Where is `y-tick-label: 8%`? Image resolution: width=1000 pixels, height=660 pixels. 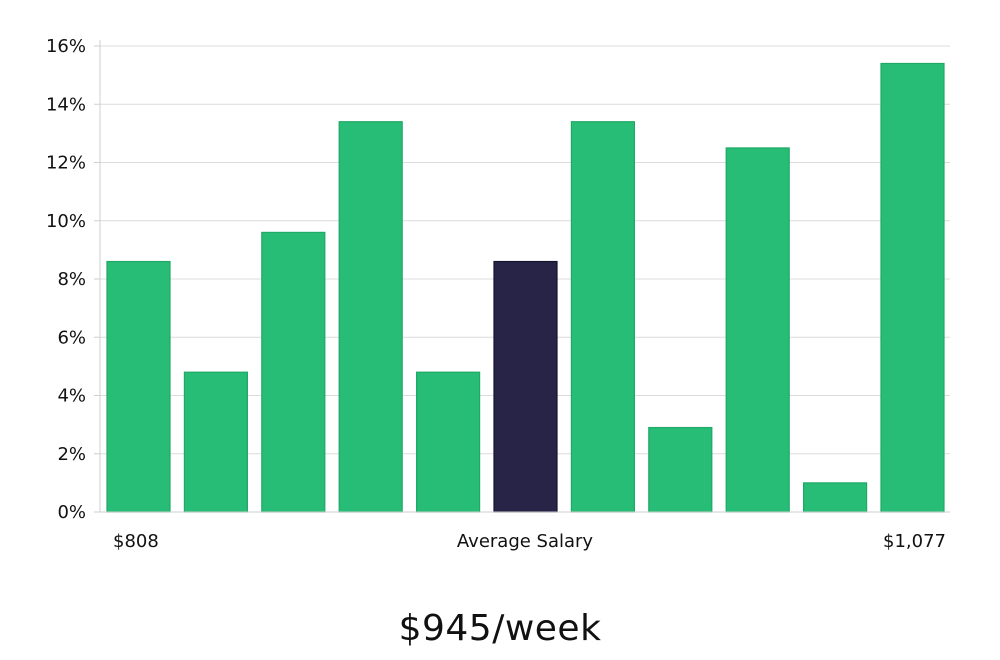
y-tick-label: 8% is located at coordinates (71, 279).